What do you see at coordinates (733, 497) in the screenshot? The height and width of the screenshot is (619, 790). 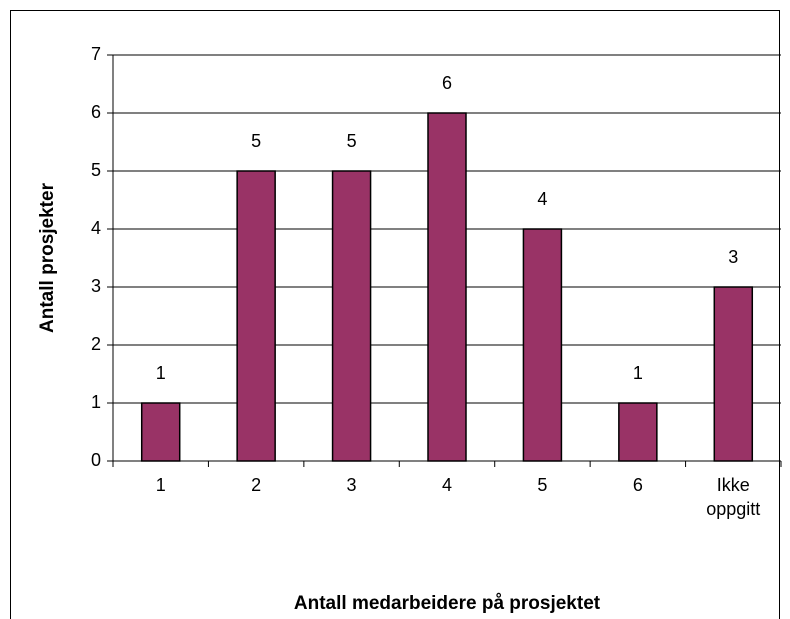 I see `x-tick-label: Ikke oppgitt` at bounding box center [733, 497].